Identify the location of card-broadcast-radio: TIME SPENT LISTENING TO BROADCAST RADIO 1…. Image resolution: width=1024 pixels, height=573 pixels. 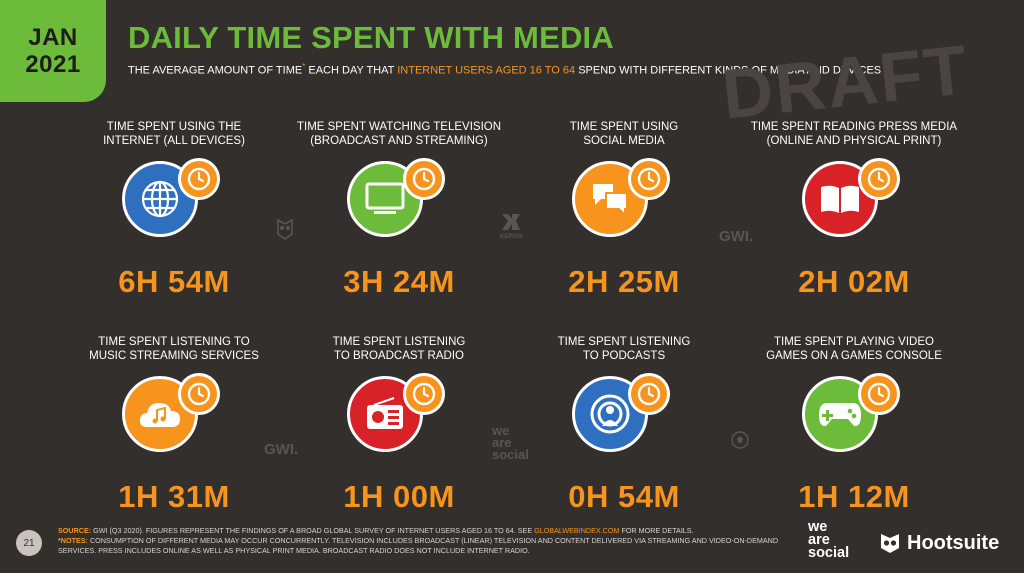
(399, 425).